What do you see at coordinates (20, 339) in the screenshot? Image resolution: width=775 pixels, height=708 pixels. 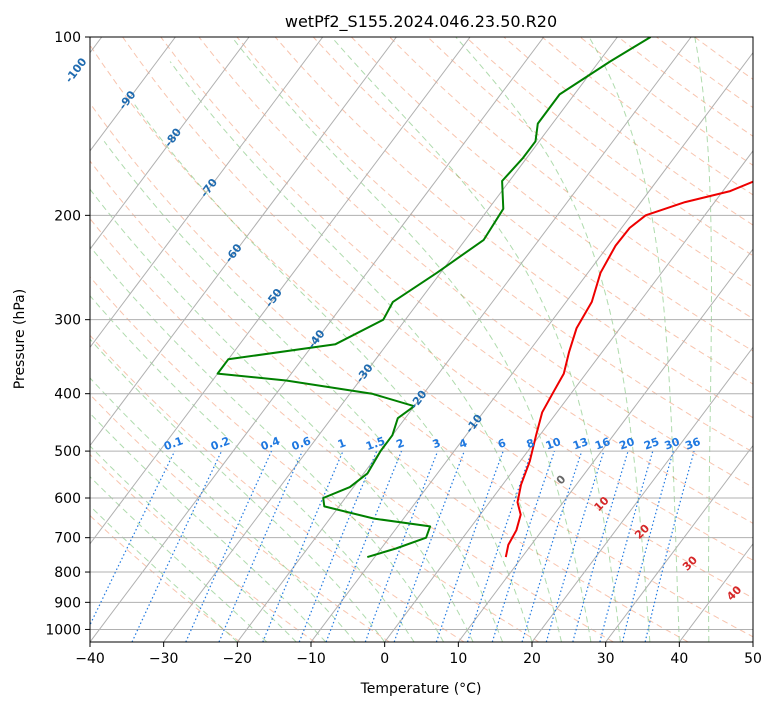 I see `y-axis-label: Pressure (hPa)` at bounding box center [20, 339].